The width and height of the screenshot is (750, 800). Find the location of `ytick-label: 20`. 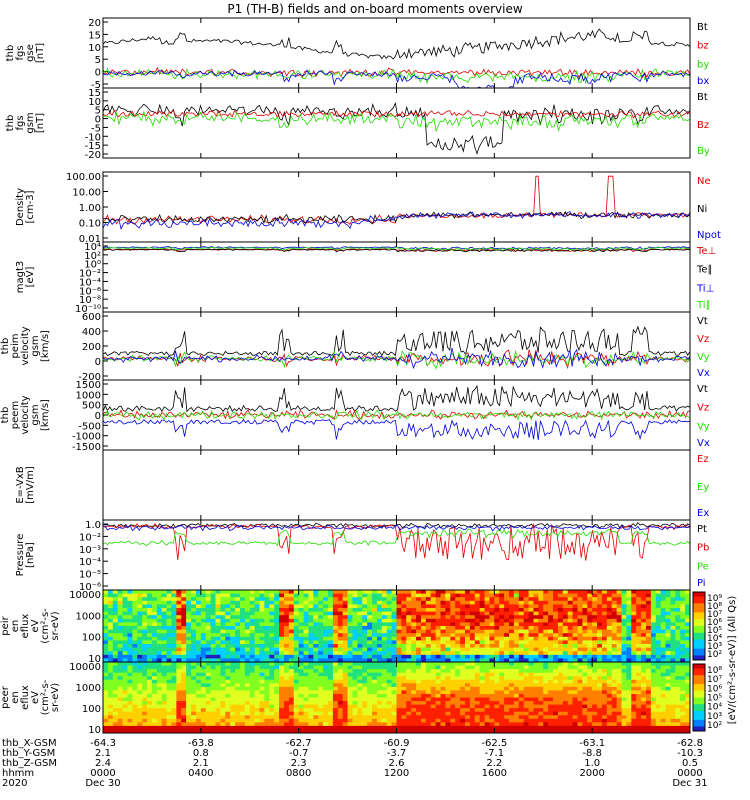

ytick-label: 20 is located at coordinates (94, 23).